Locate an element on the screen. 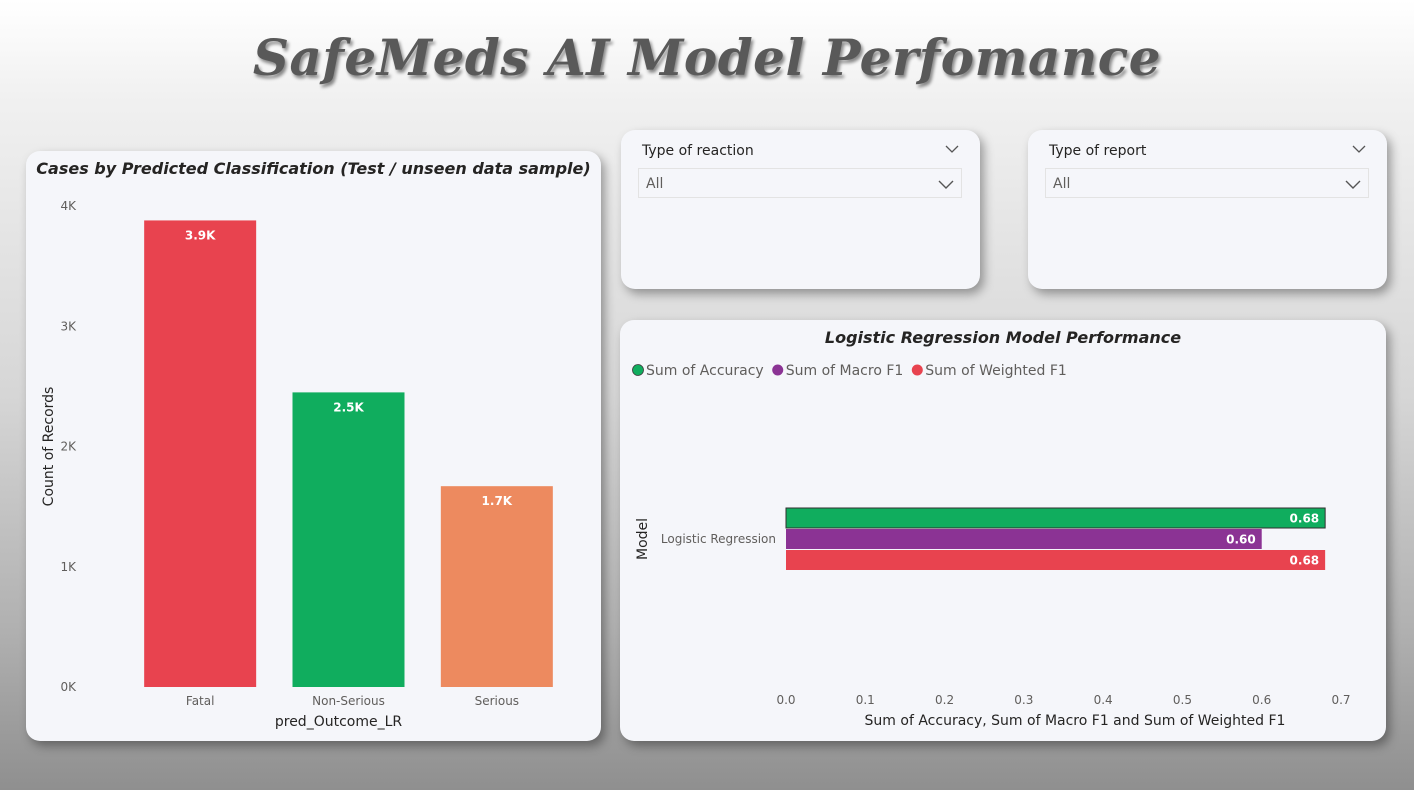 The height and width of the screenshot is (790, 1414). bar-non-serious is located at coordinates (348, 539).